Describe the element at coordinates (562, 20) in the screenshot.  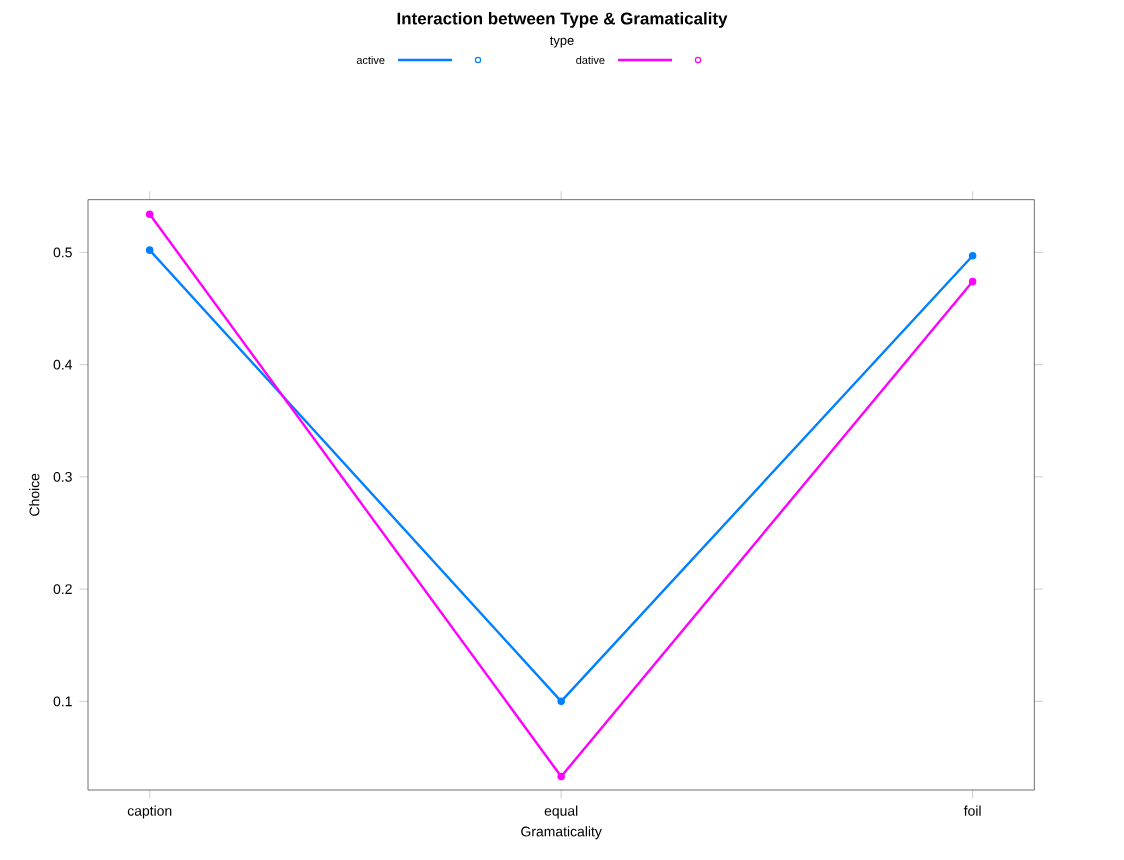
I see `chart-title: Interaction between Type & Gramaticality` at that location.